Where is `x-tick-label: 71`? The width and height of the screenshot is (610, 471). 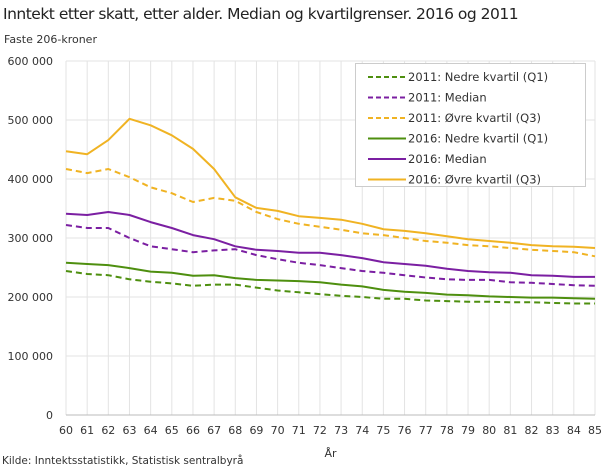
x-tick-label: 71 is located at coordinates (299, 430).